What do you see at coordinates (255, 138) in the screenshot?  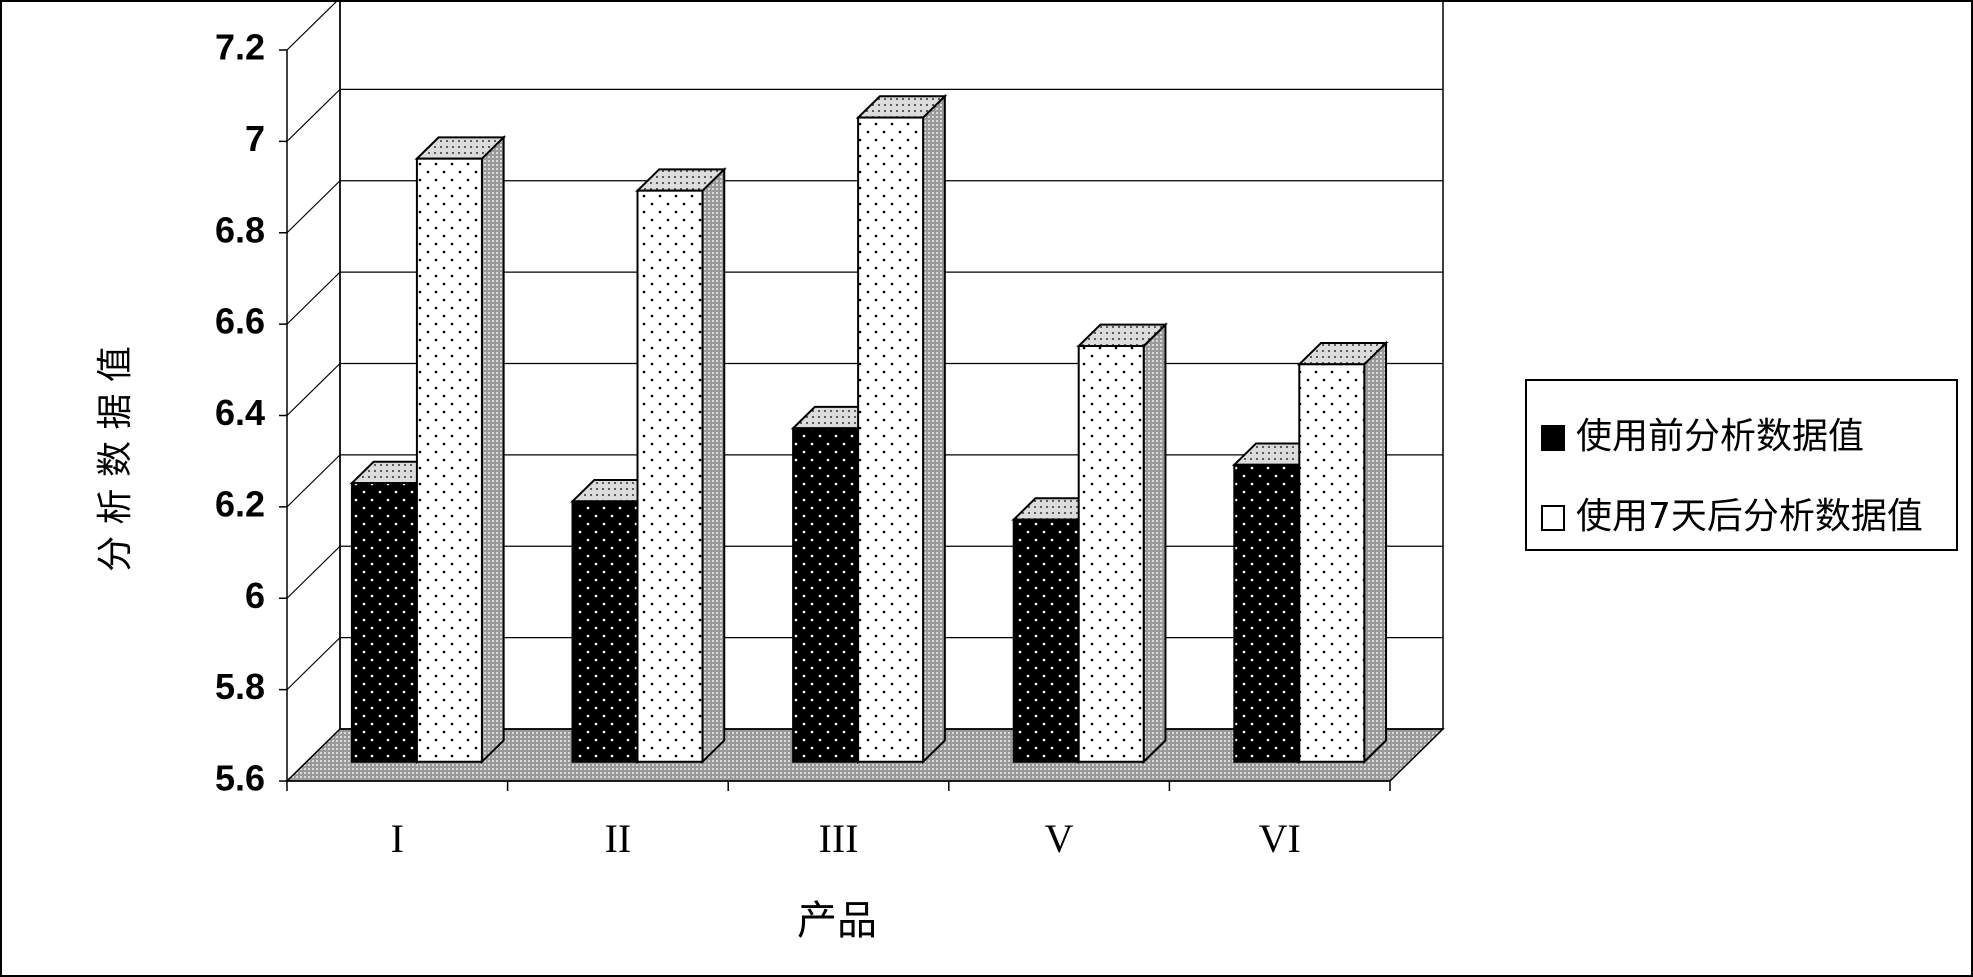 I see `y-tick-label: 7` at bounding box center [255, 138].